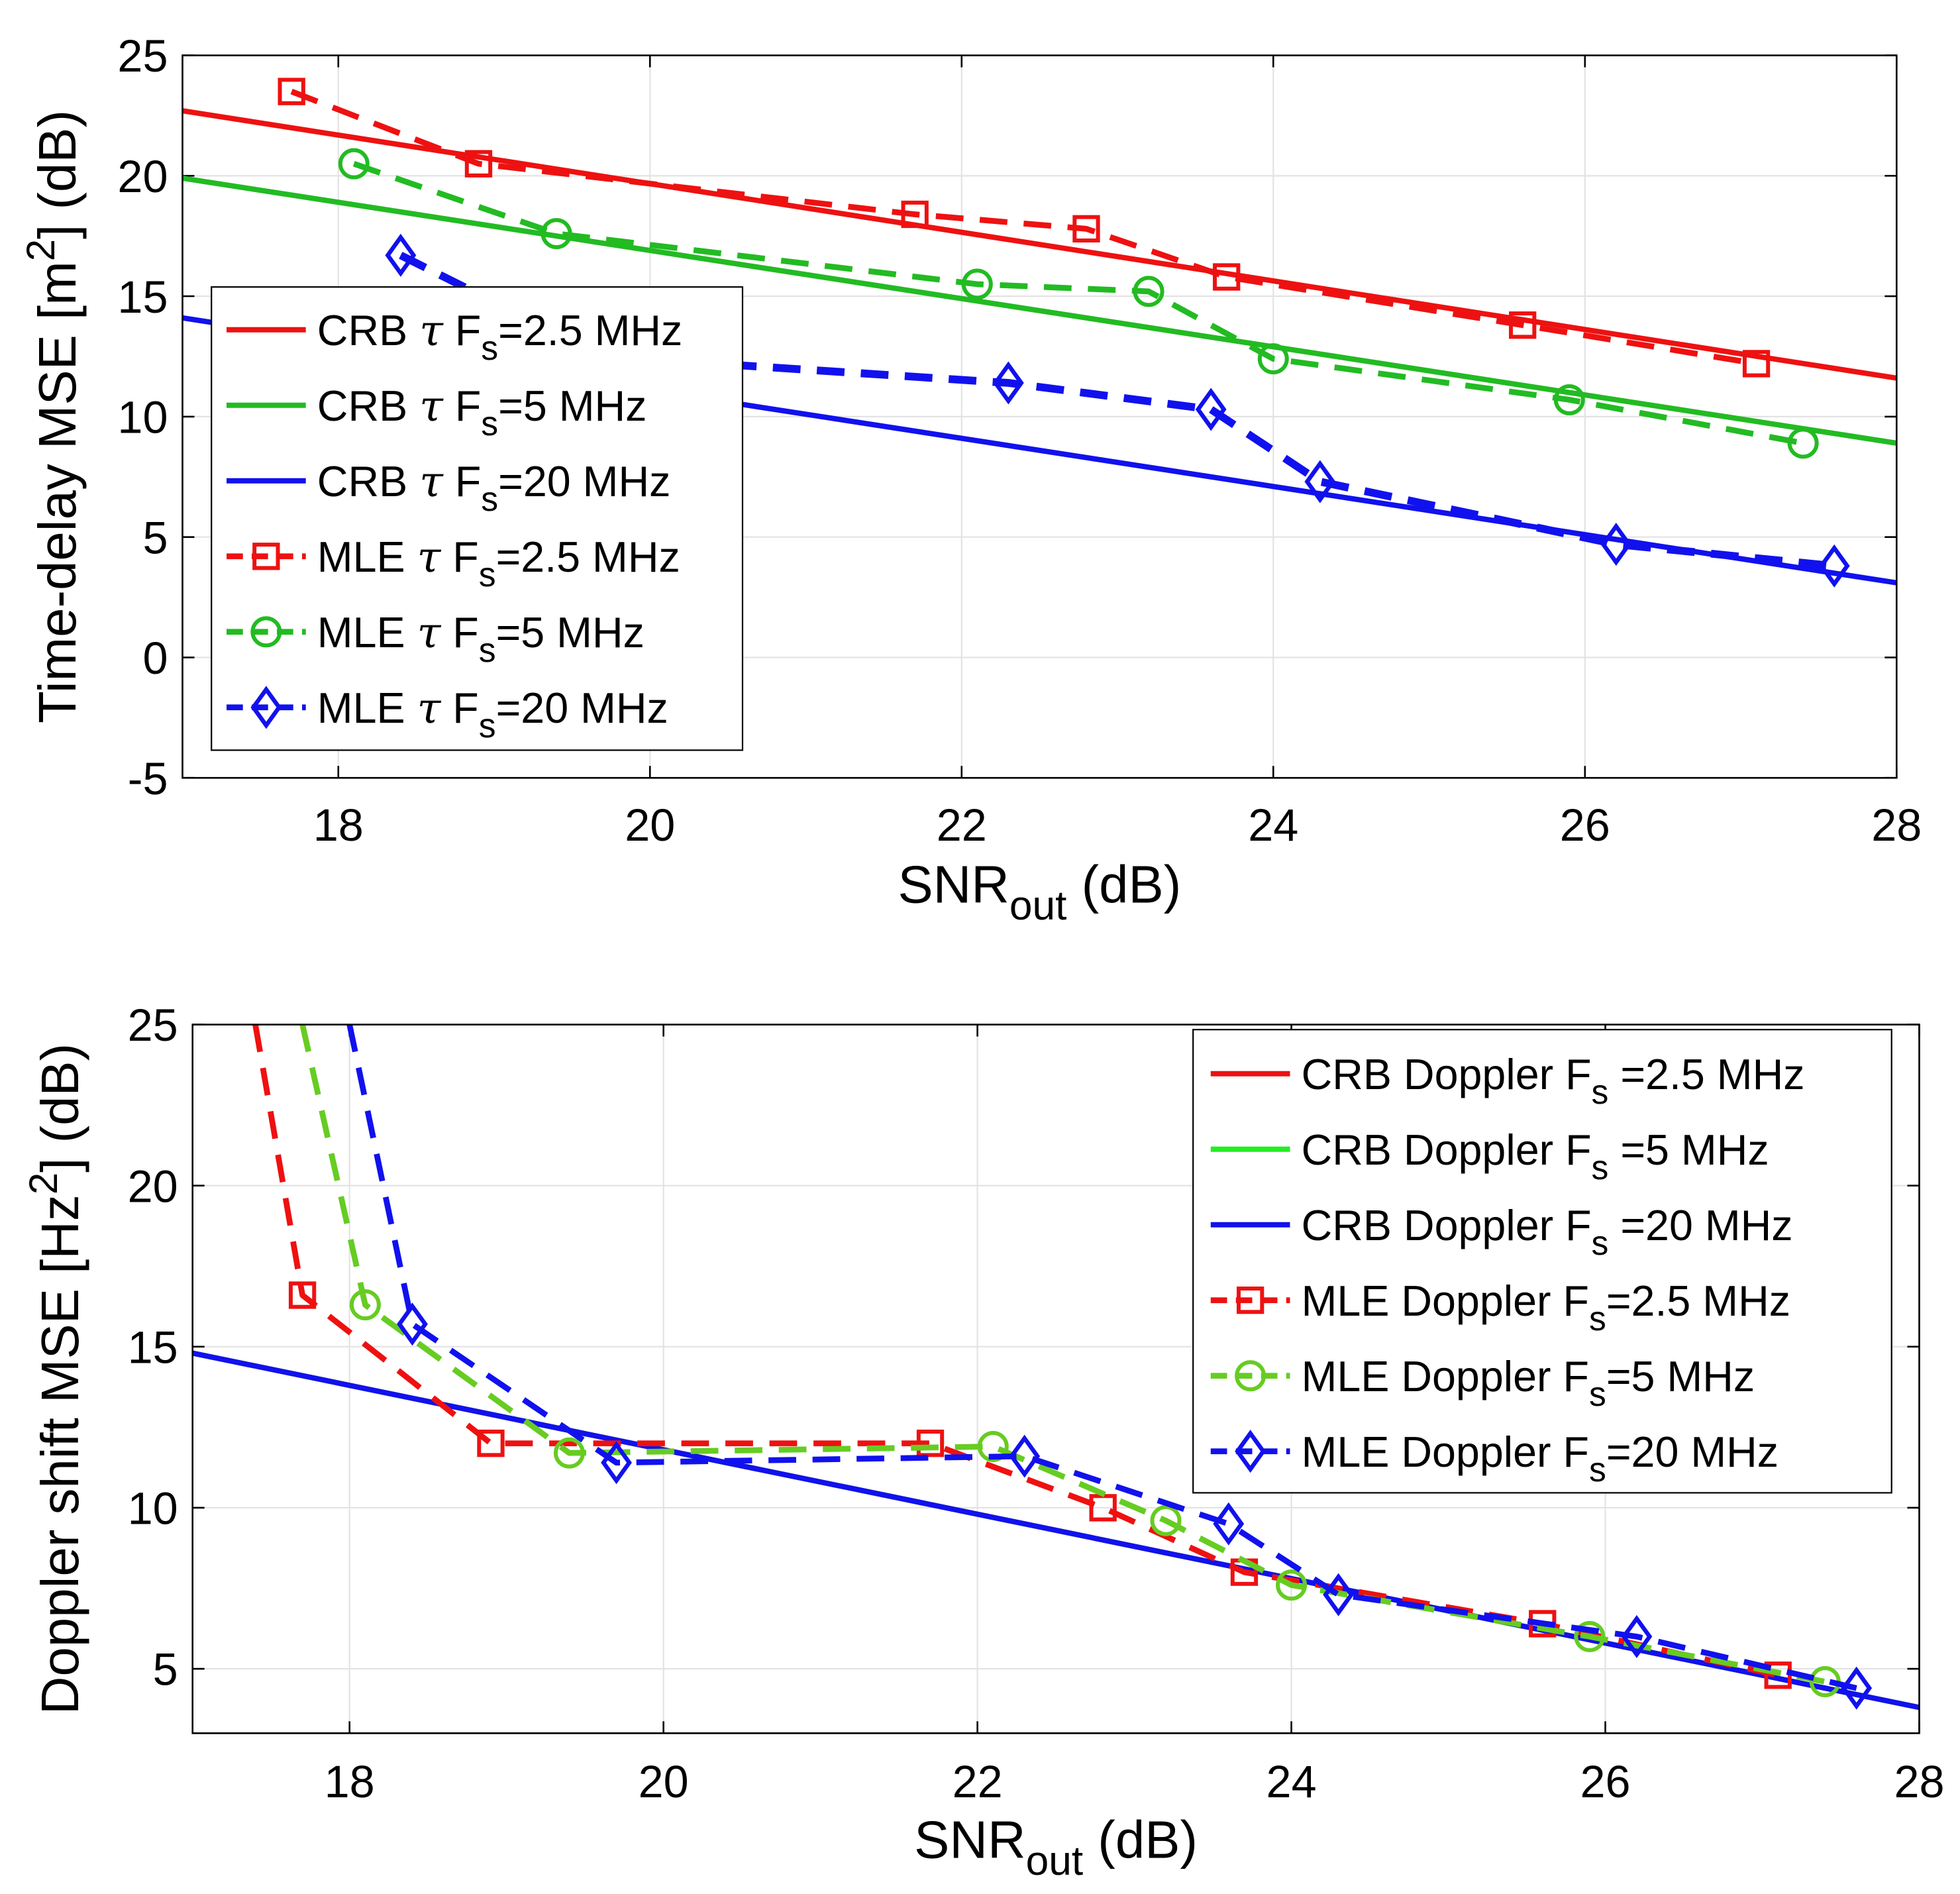 The width and height of the screenshot is (1960, 1894). Describe the element at coordinates (55, 1378) in the screenshot. I see `y-axis-label: Doppler shift MSE [Hz2] (dB)` at that location.